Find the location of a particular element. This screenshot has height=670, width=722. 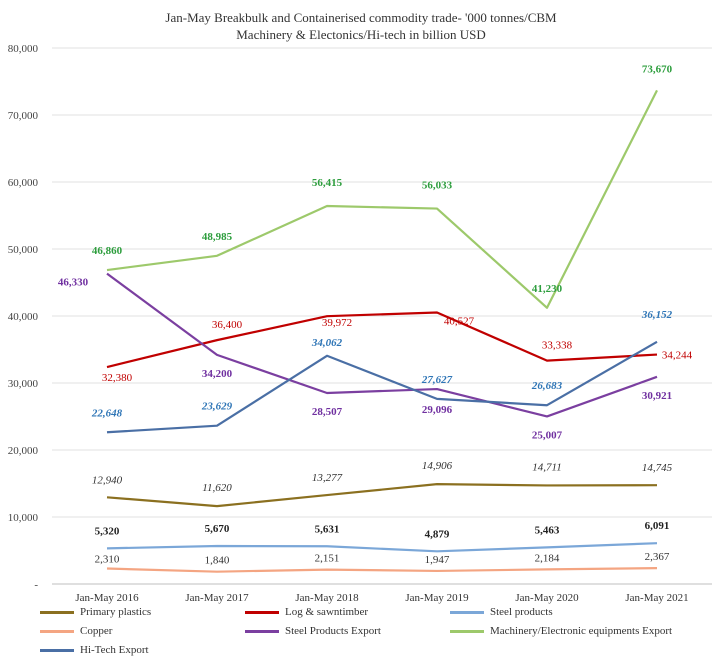

data-label: 5,463 is located at coordinates (547, 530).